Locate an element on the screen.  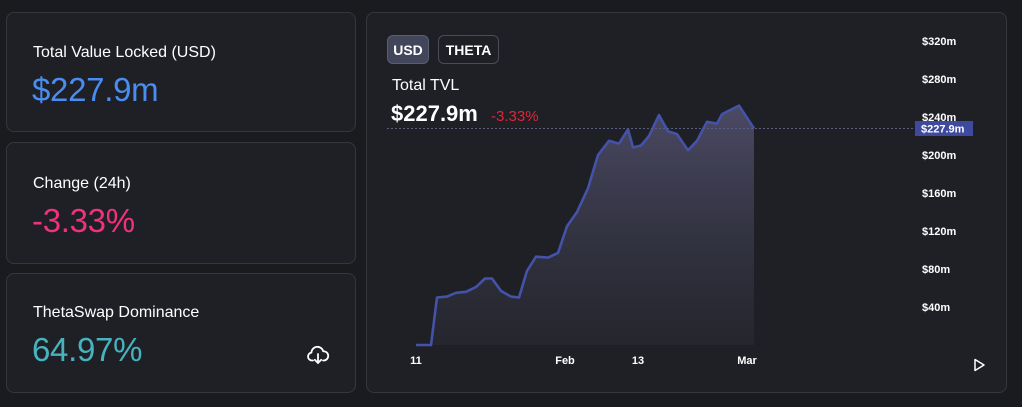
current-value-tag is located at coordinates (944, 128).